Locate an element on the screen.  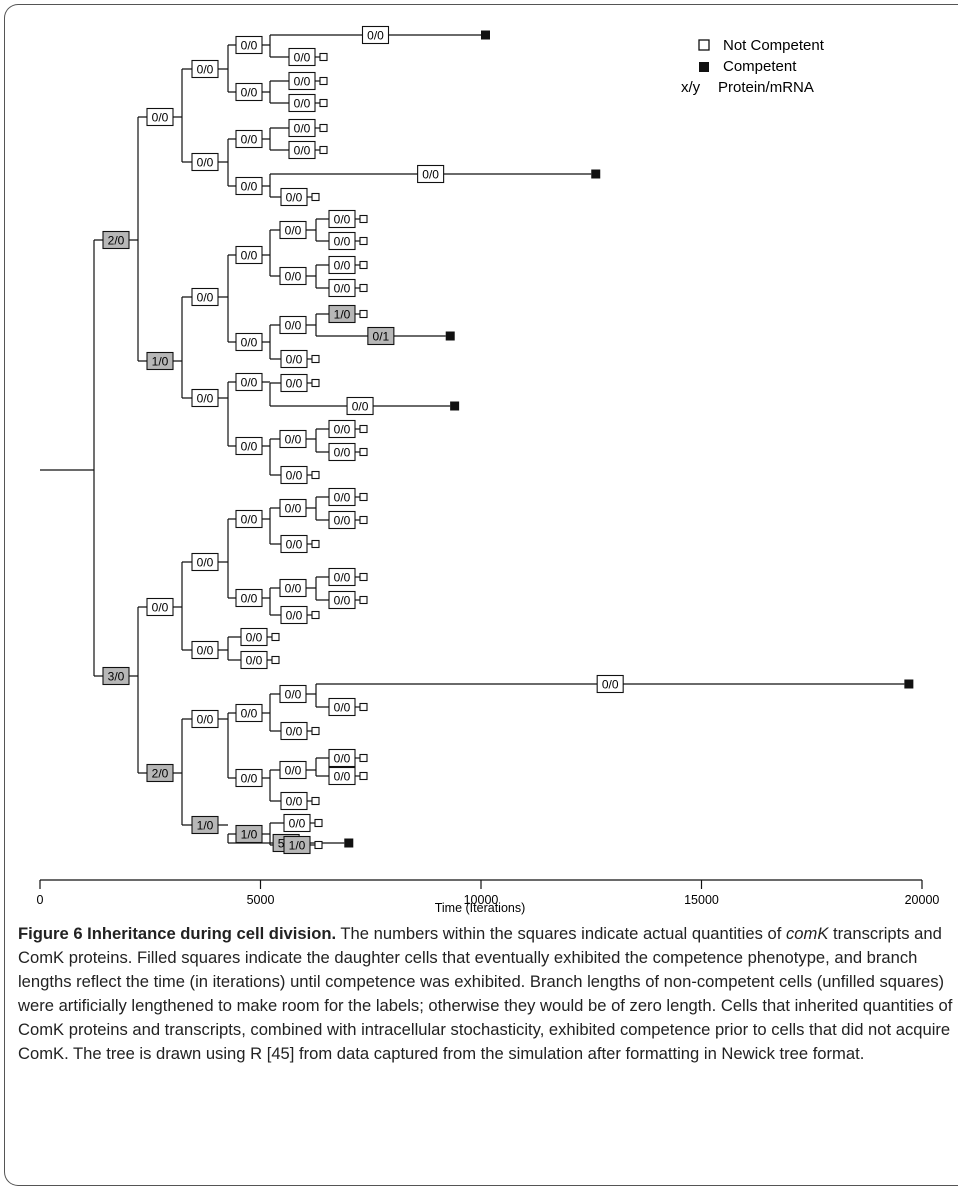
legend-format-label: Protein/mRNA is located at coordinates (766, 87).